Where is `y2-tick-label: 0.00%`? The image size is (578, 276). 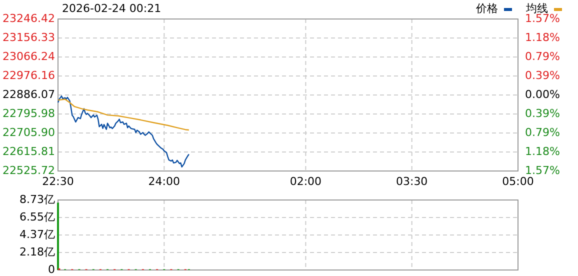 y2-tick-label: 0.00% is located at coordinates (542, 95).